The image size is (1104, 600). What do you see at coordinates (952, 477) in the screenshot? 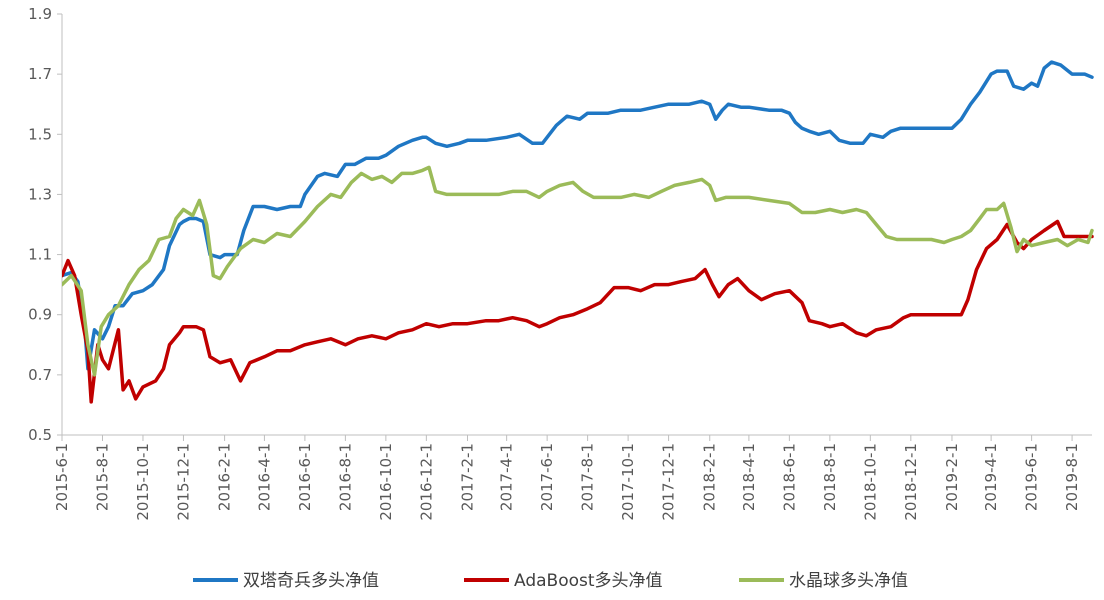
I see `x-tick-label: 2019-2-1` at bounding box center [952, 477].